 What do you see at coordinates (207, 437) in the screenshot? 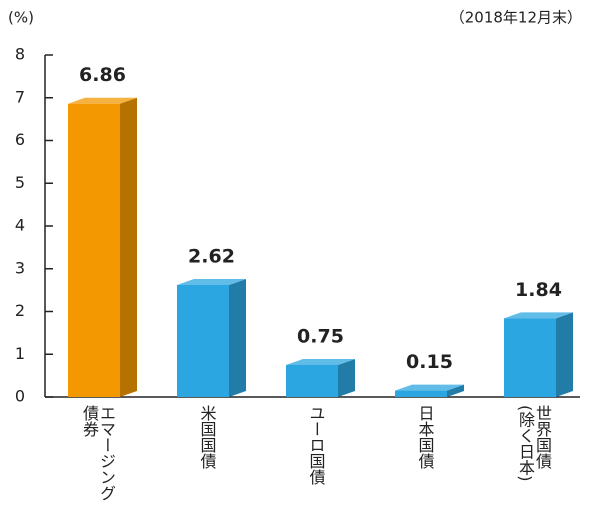
I see `x-tick-label: 米国国債` at bounding box center [207, 437].